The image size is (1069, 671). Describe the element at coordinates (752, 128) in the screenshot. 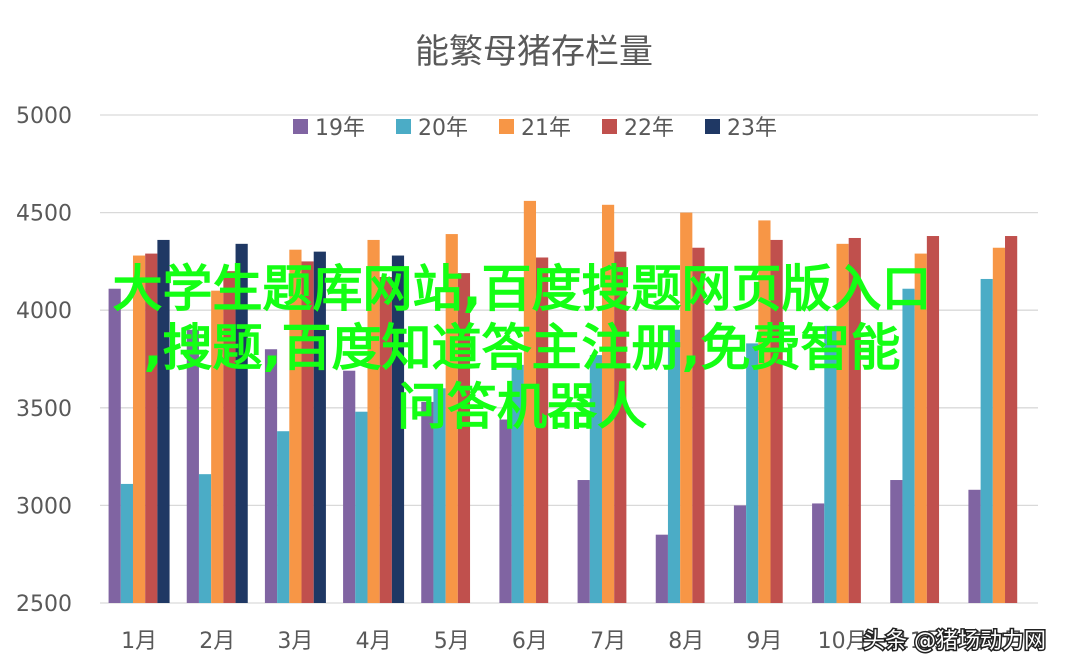

I see `legend-label: 23年` at that location.